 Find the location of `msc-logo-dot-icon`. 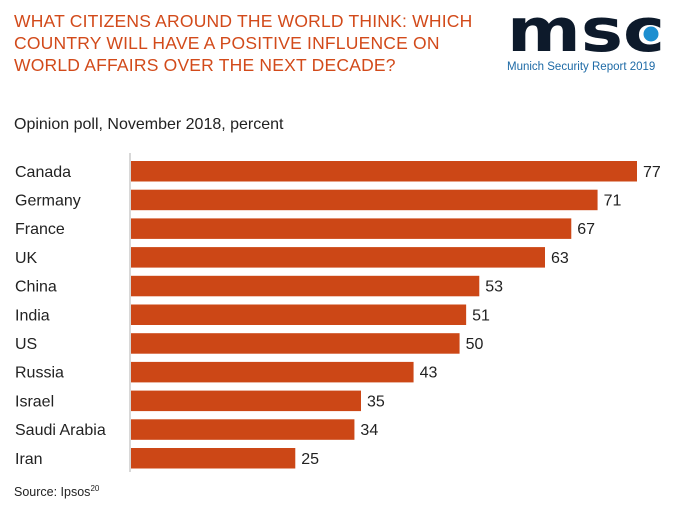

msc-logo-dot-icon is located at coordinates (651, 34).